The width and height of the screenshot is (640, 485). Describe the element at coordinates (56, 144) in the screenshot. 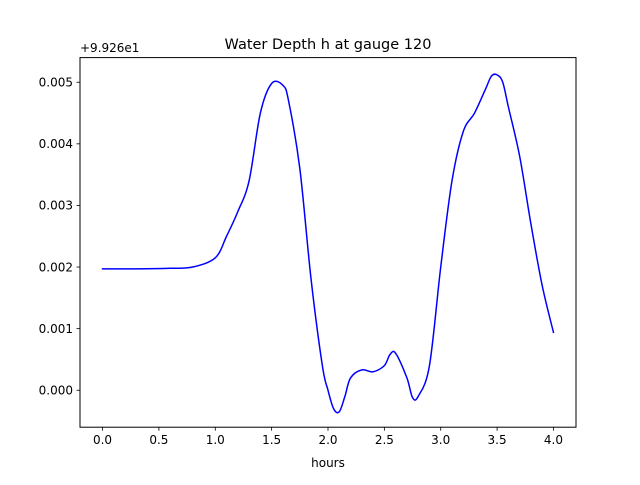

I see `y-tick-label: 0.004` at that location.